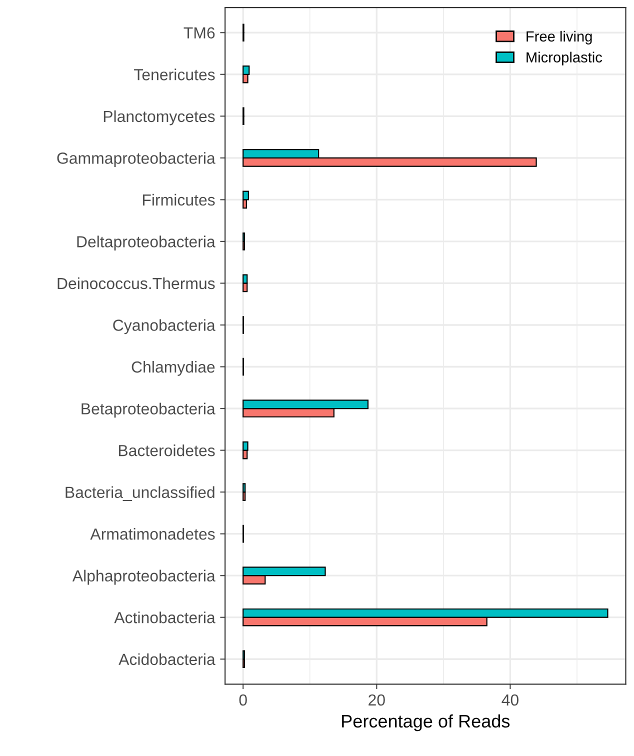 Image resolution: width=634 pixels, height=756 pixels. I want to click on x-tick-label: 0, so click(243, 700).